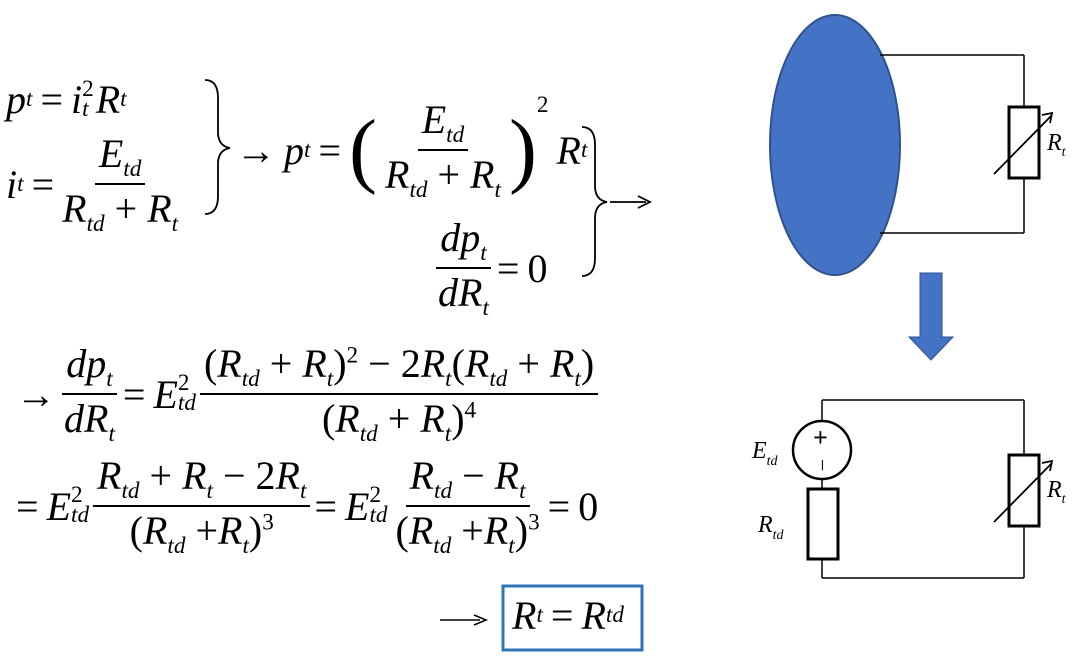  Describe the element at coordinates (645, 202) in the screenshot. I see `brace-arrow-head` at that location.